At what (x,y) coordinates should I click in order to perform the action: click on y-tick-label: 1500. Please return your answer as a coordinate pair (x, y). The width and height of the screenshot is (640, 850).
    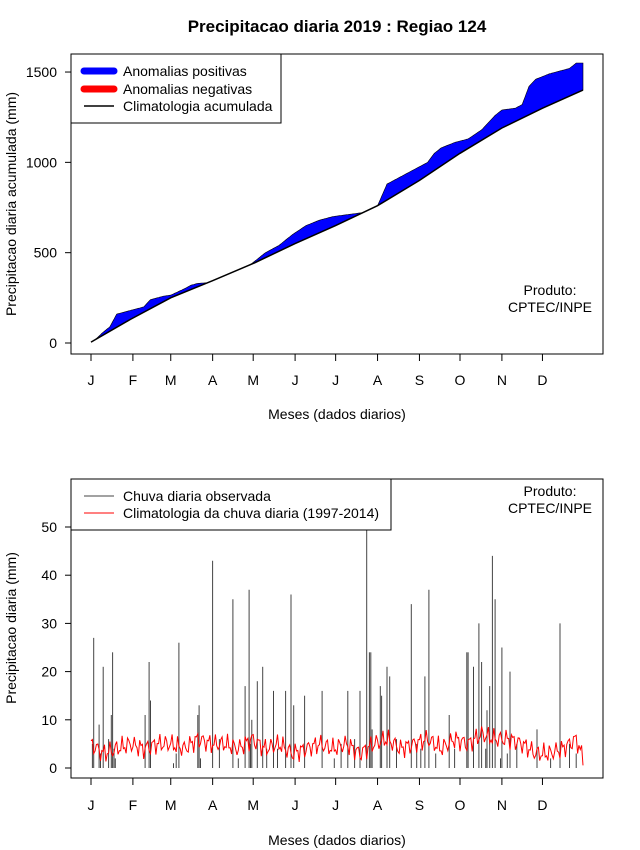
    Looking at the image, I should click on (41, 72).